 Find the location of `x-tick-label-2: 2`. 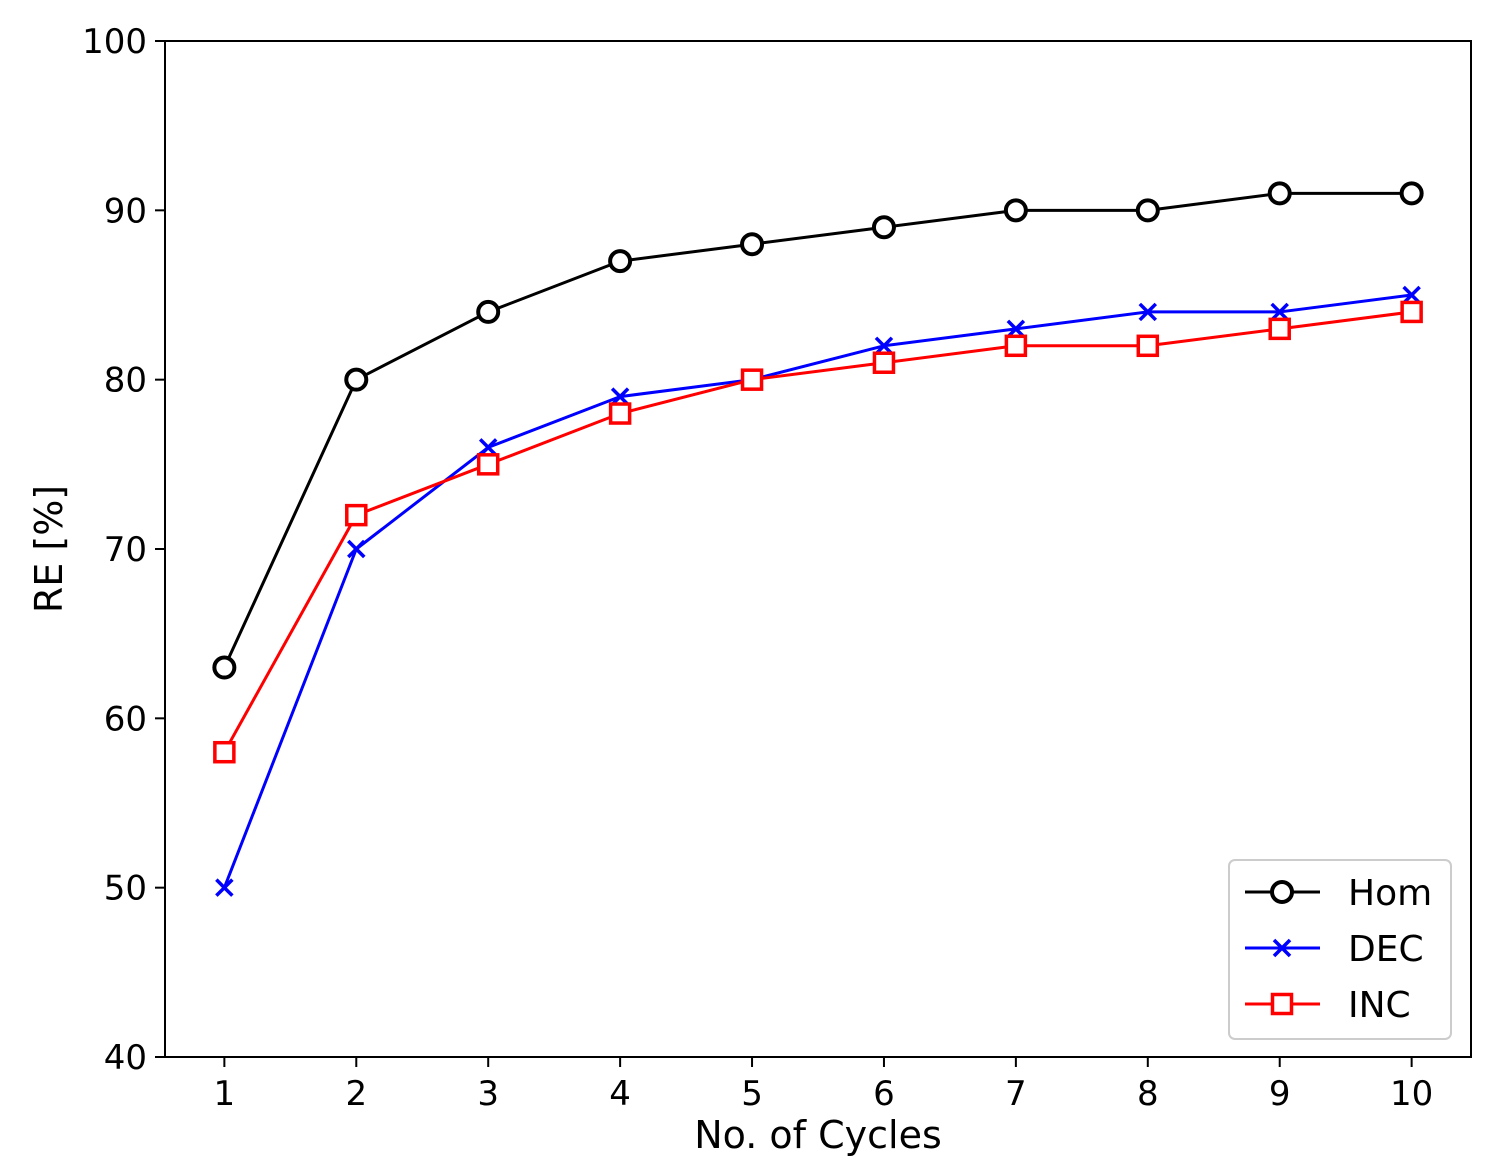

x-tick-label-2: 2 is located at coordinates (356, 1094).